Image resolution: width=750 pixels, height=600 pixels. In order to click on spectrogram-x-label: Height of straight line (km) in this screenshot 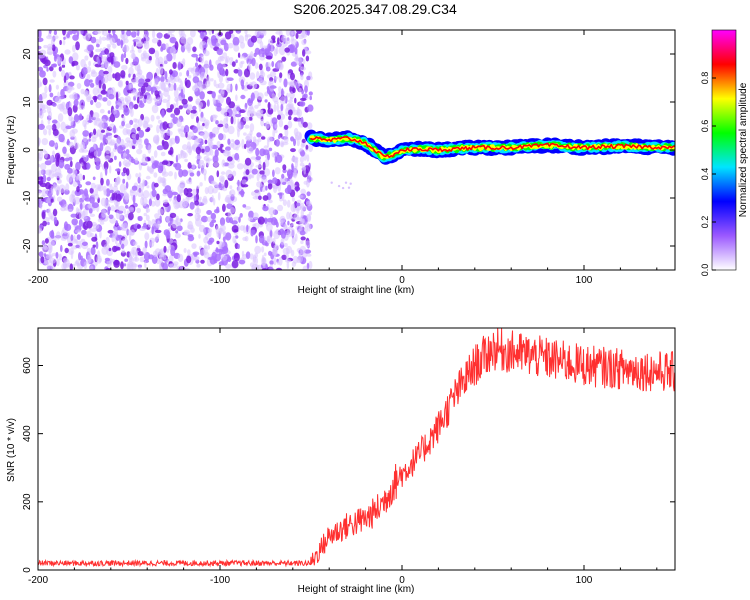, I will do `click(356, 290)`.